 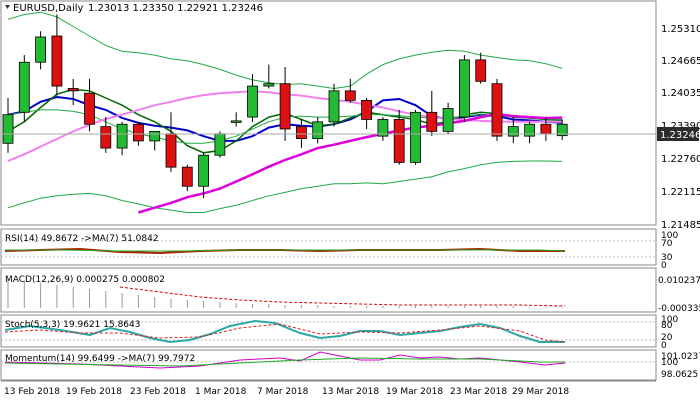 What do you see at coordinates (669, 320) in the screenshot?
I see `stoch-tick: 100` at bounding box center [669, 320].